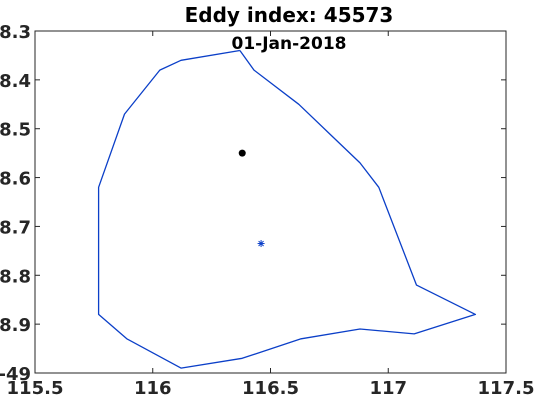 This screenshot has height=420, width=560. I want to click on x-tick-label: 115.5, so click(35, 388).